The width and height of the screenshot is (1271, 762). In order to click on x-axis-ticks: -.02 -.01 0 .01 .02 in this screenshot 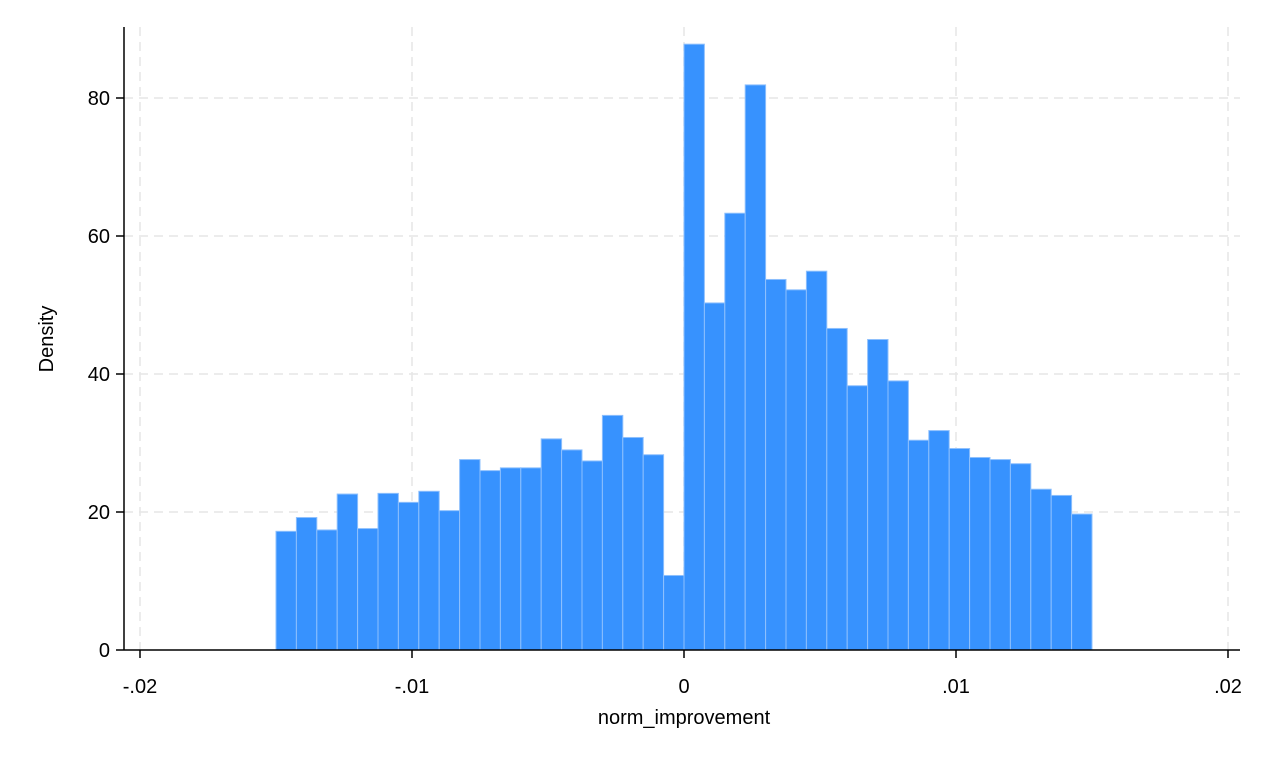, I will do `click(682, 674)`.